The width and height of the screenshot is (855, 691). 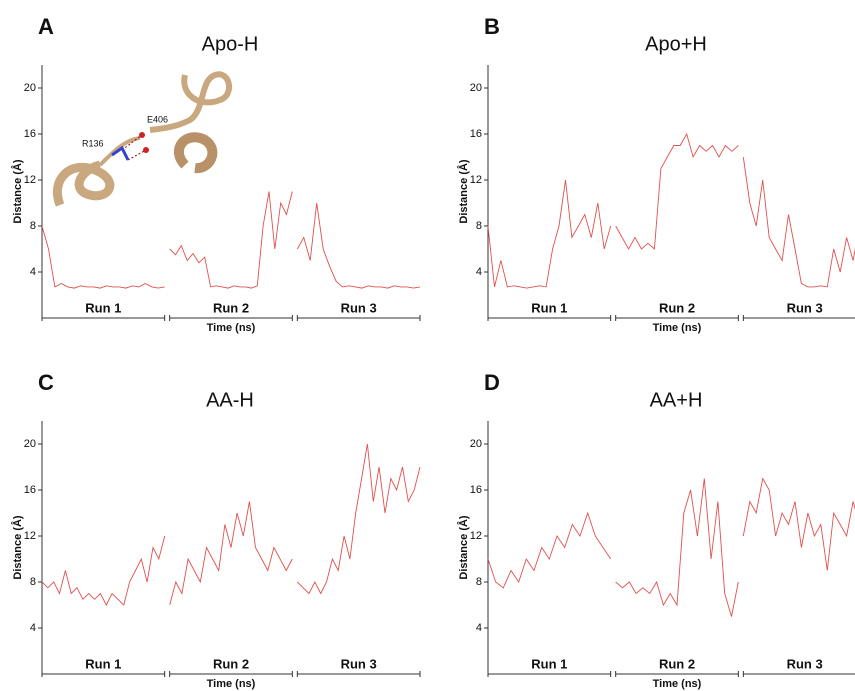 I want to click on inset-structure, so click(x=142, y=139).